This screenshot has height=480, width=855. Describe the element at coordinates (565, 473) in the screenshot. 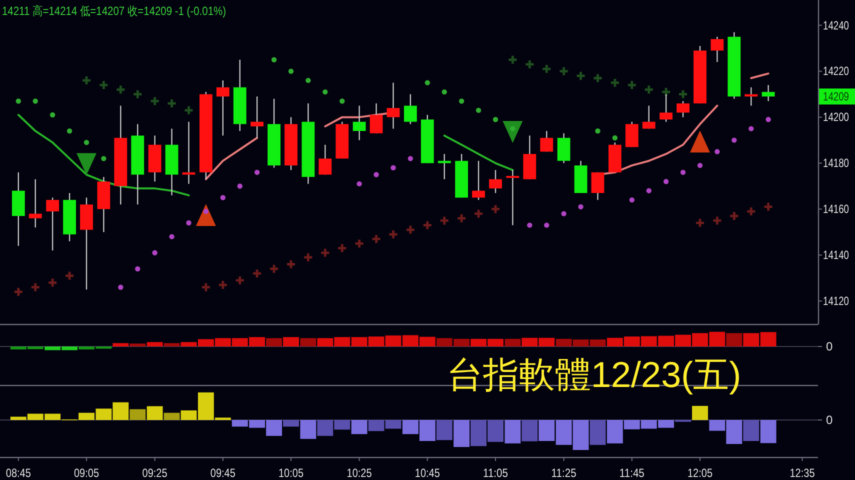

I see `x-tick-label: 11:25` at that location.